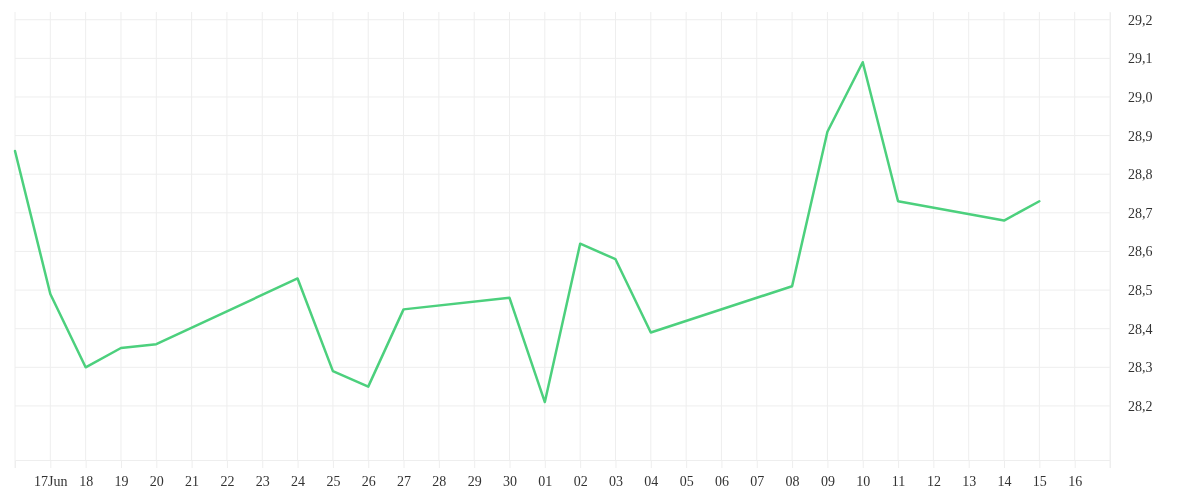 This screenshot has width=1200, height=500. What do you see at coordinates (898, 481) in the screenshot?
I see `x-tick-label: 11` at bounding box center [898, 481].